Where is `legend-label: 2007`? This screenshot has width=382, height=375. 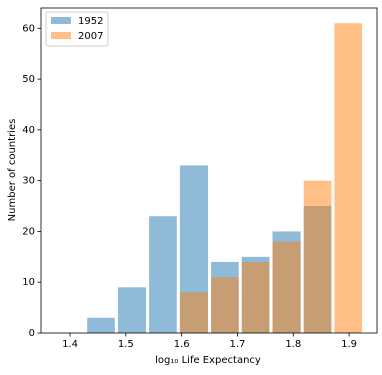 legend-label: 2007 is located at coordinates (90, 36).